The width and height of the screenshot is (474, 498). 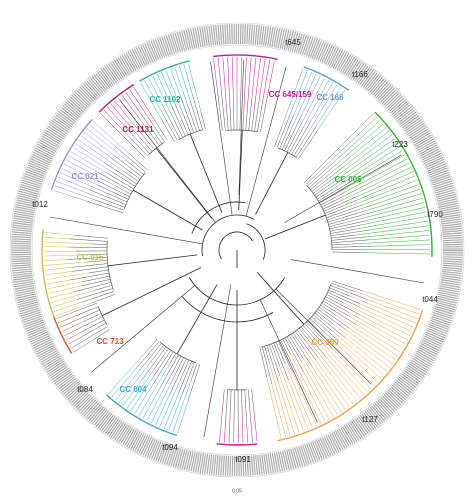 I want to click on clade-label: t012, so click(x=40, y=204).